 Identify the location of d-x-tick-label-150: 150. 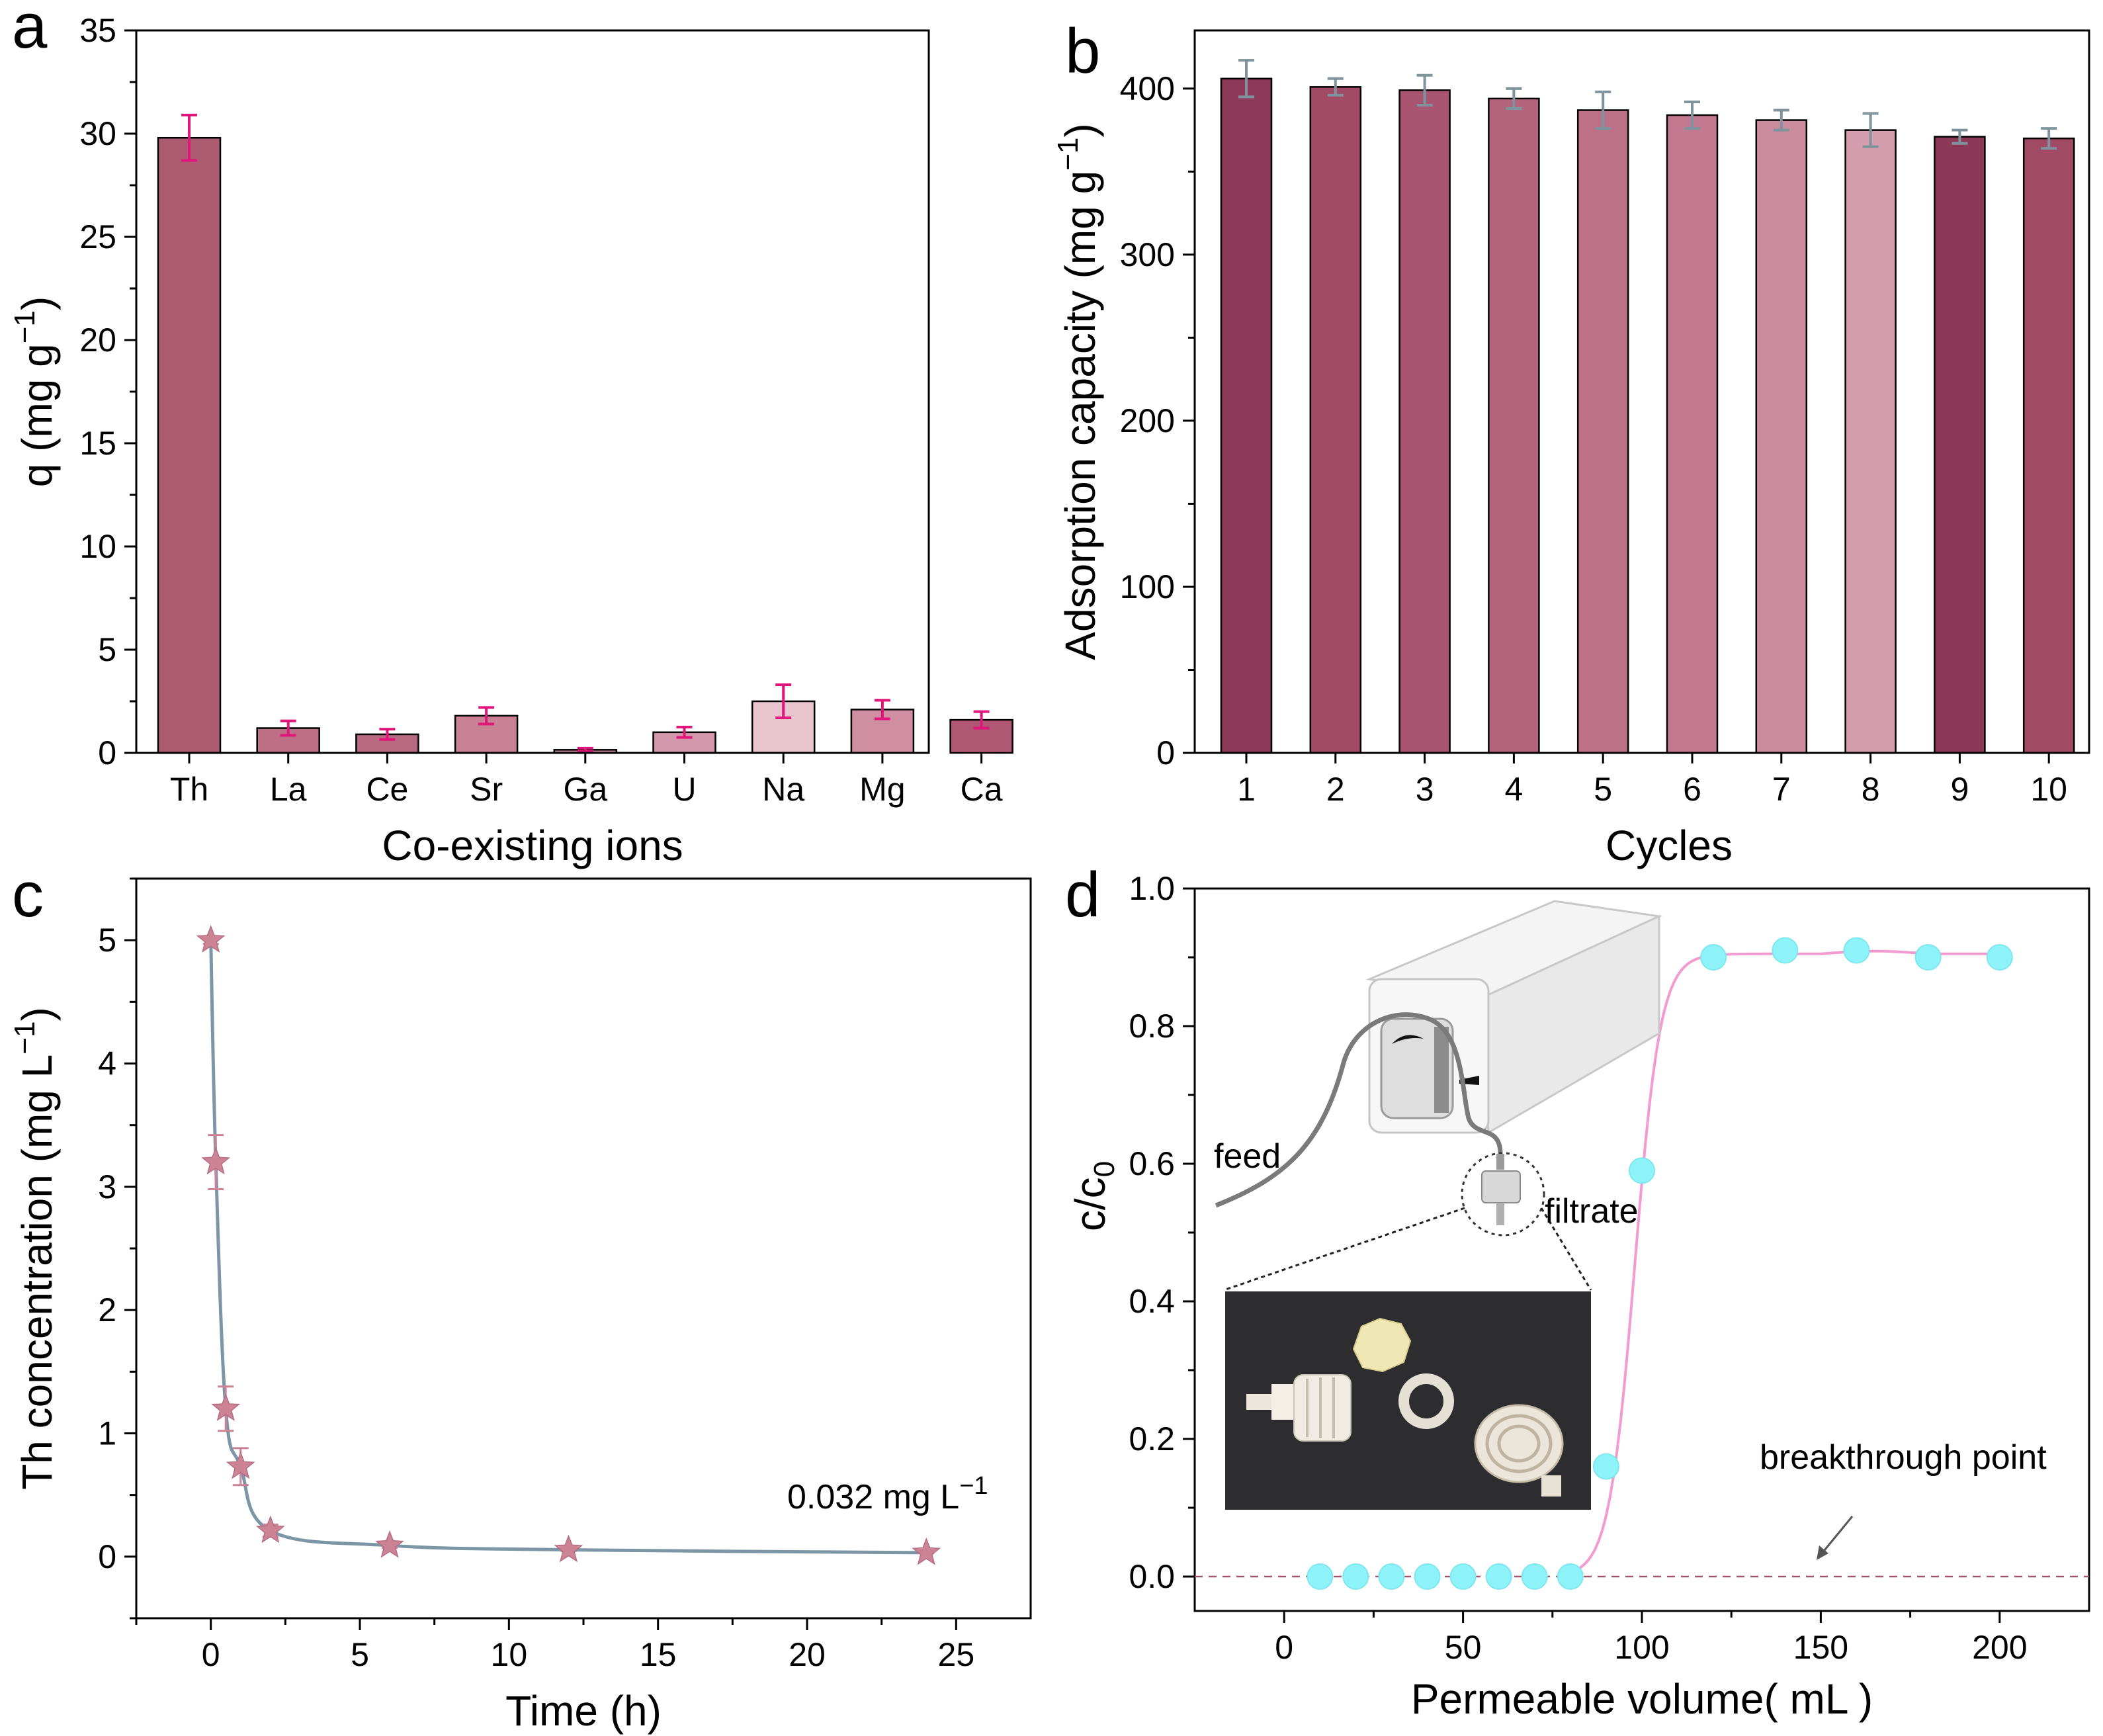
(1820, 1648).